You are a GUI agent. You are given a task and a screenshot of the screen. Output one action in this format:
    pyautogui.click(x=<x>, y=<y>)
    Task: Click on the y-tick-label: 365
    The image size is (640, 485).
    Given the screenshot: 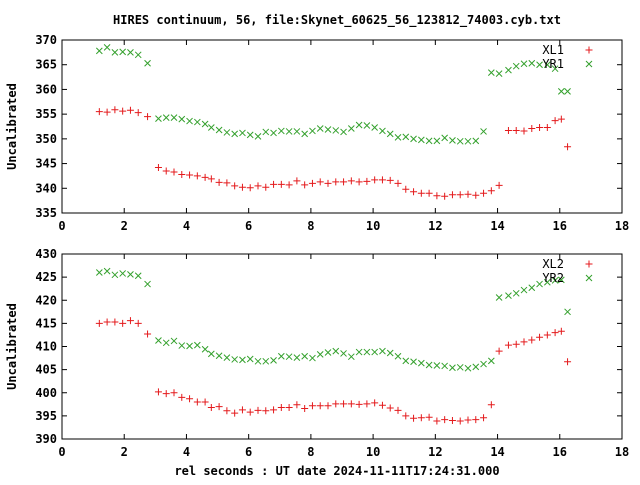 What is the action you would take?
    pyautogui.click(x=46, y=65)
    